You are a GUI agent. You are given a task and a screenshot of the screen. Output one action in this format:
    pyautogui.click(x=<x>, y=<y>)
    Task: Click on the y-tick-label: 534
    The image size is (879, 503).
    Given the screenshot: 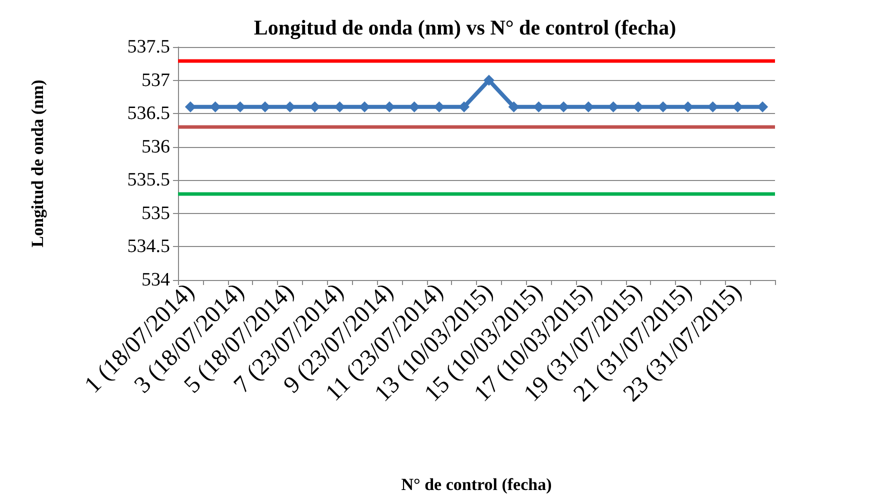 What is the action you would take?
    pyautogui.click(x=156, y=280)
    